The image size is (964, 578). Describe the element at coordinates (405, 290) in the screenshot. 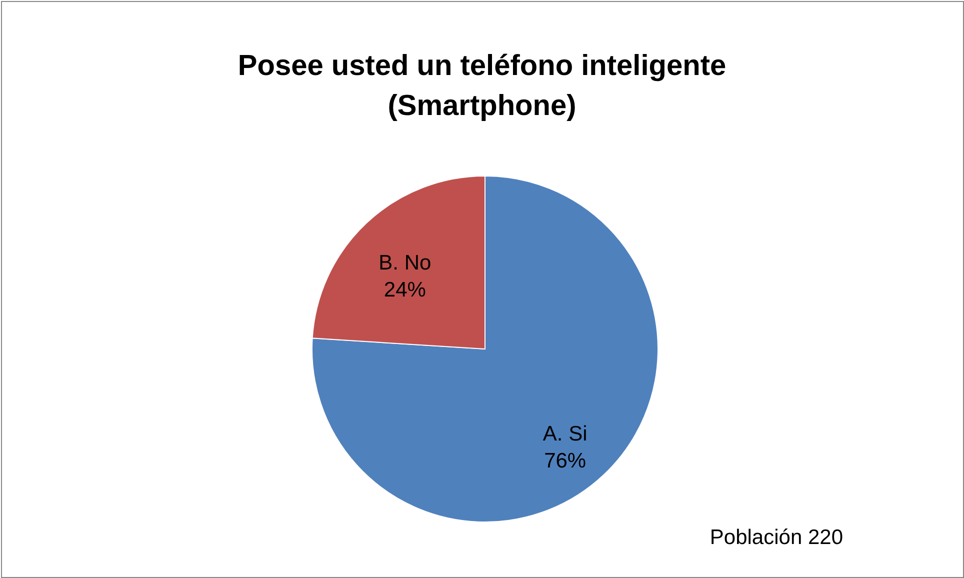

I see `data-label: 24%` at that location.